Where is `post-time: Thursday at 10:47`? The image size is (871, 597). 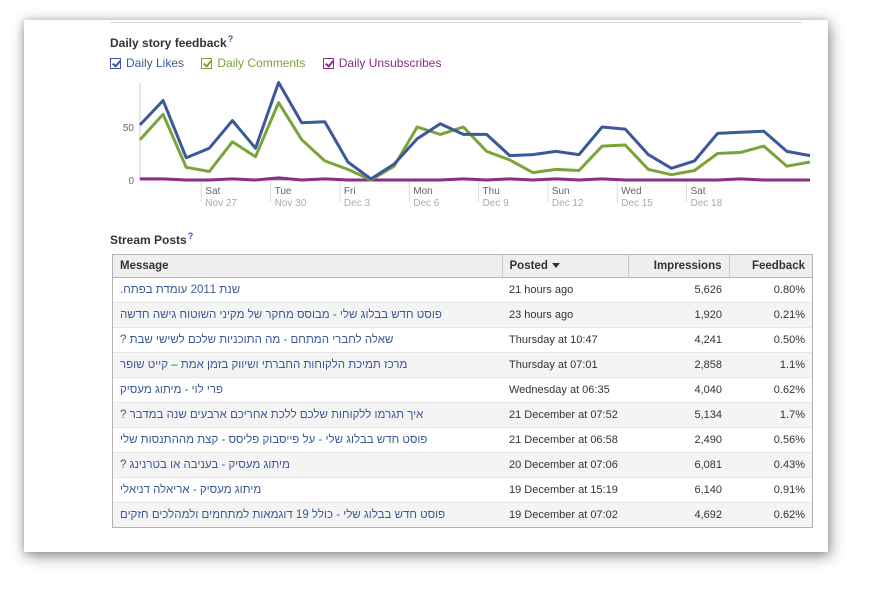
post-time: Thursday at 10:47 is located at coordinates (565, 340).